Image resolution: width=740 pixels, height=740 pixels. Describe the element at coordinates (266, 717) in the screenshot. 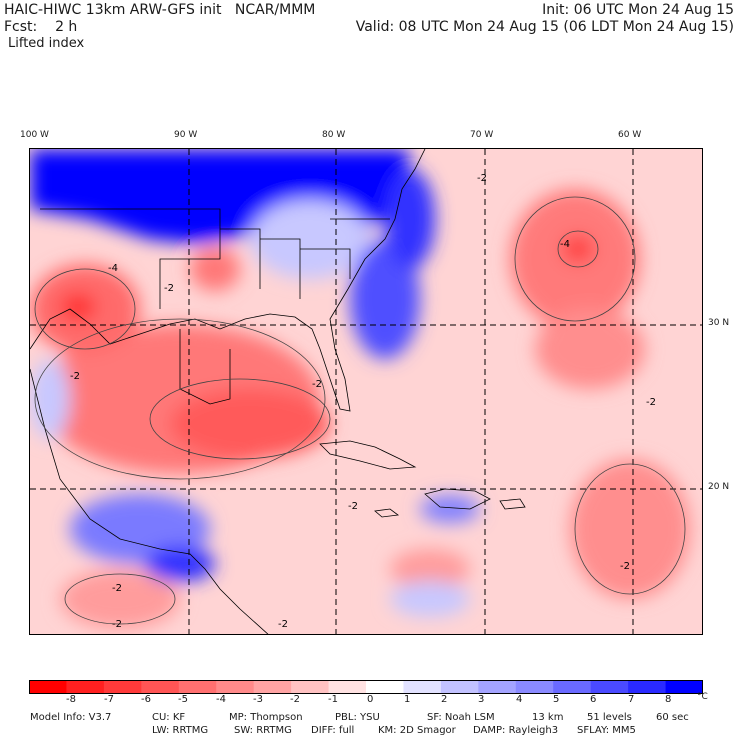

I see `footer-mp: MP: Thompson` at that location.